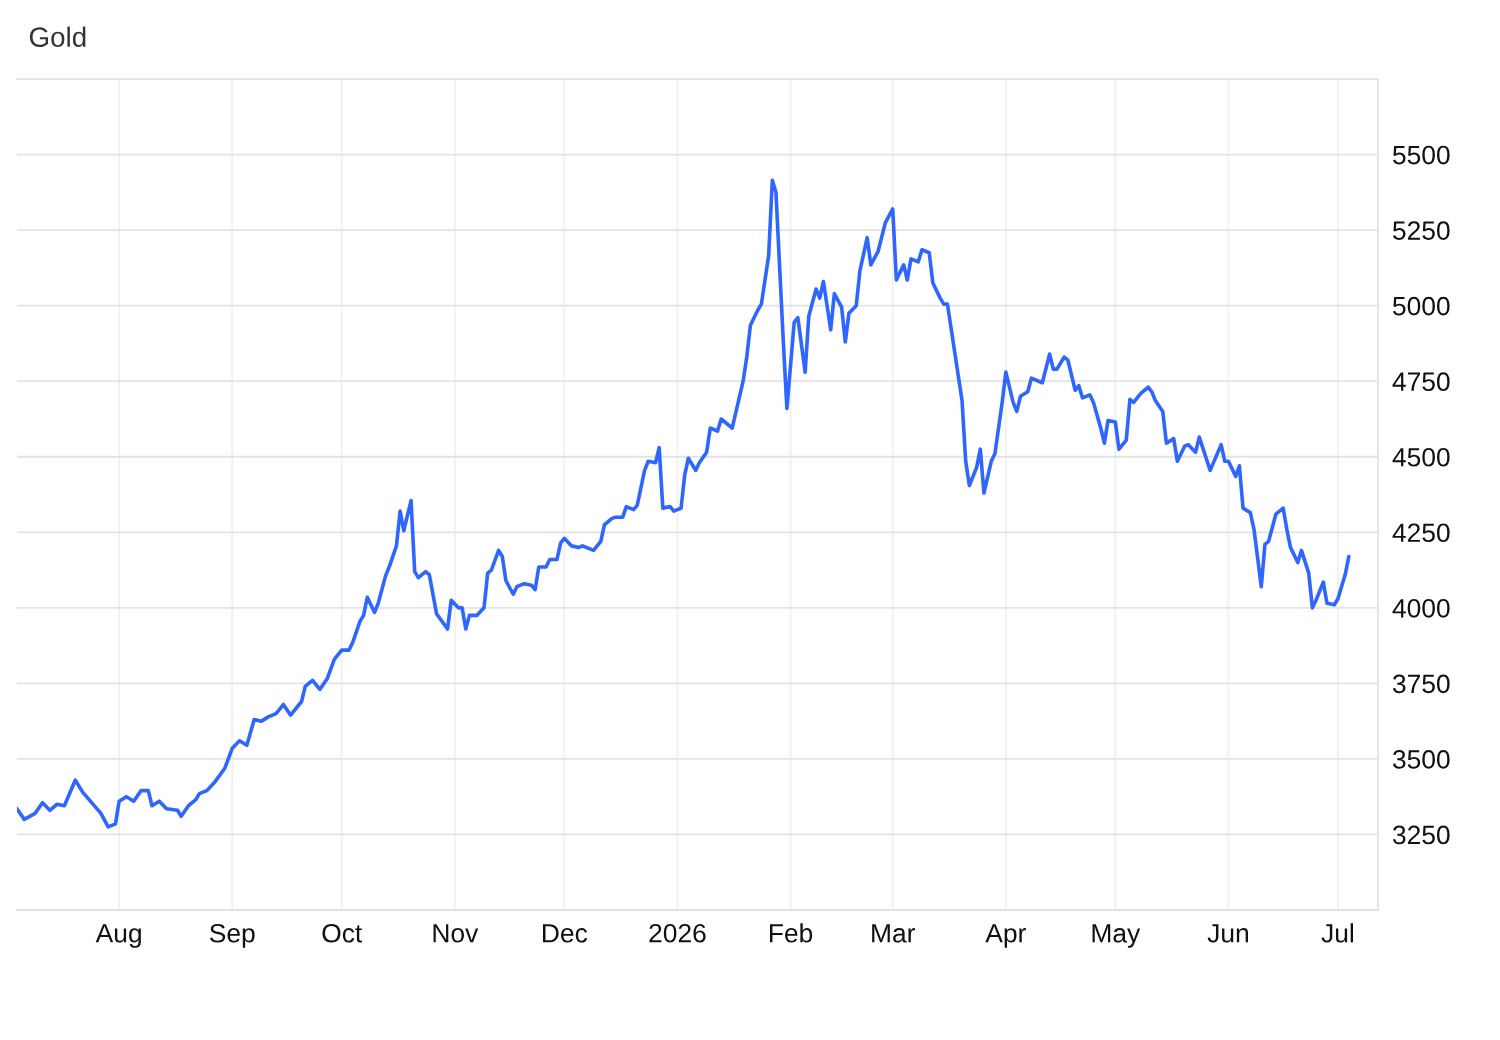  What do you see at coordinates (565, 933) in the screenshot?
I see `x-tick-label: Dec` at bounding box center [565, 933].